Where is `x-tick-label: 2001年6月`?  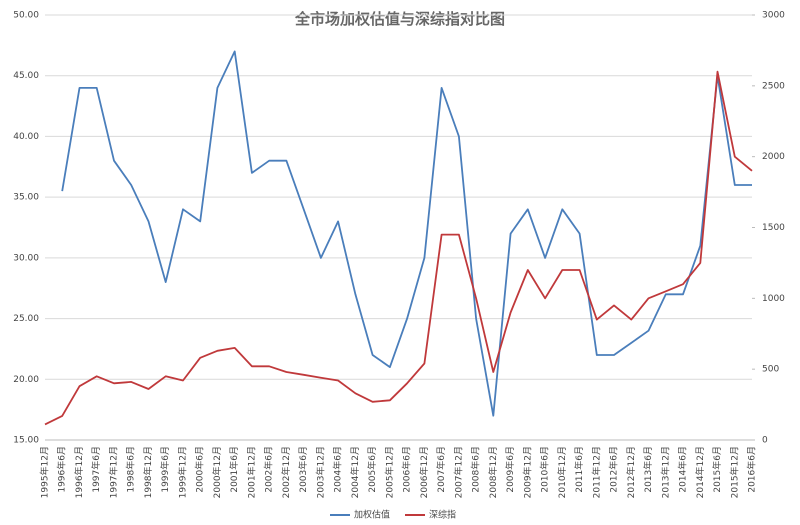
x-tick-label: 2001年6月 is located at coordinates (234, 469).